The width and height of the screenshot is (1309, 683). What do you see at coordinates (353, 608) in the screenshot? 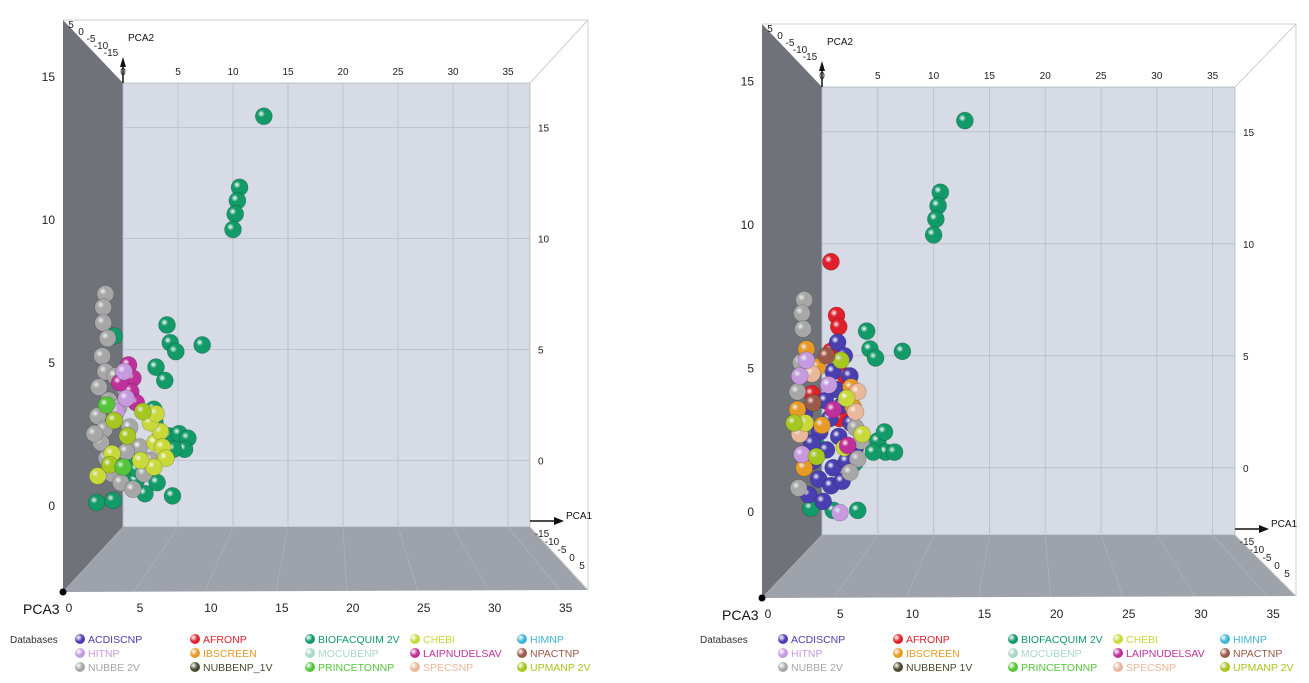
I see `x-tick-bottom: 20` at bounding box center [353, 608].